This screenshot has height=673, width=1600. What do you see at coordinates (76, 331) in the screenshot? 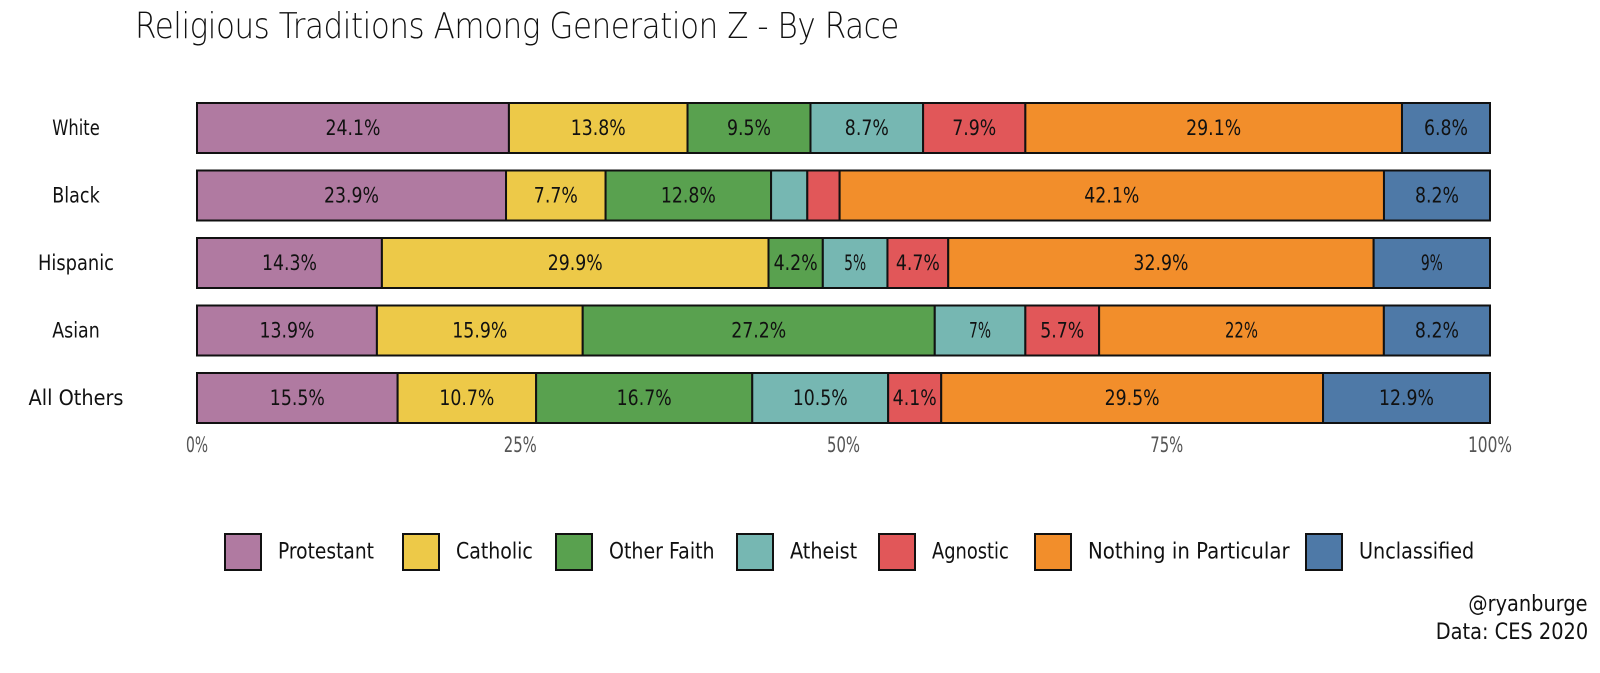
I see `y-label-asian: Asian` at bounding box center [76, 331].